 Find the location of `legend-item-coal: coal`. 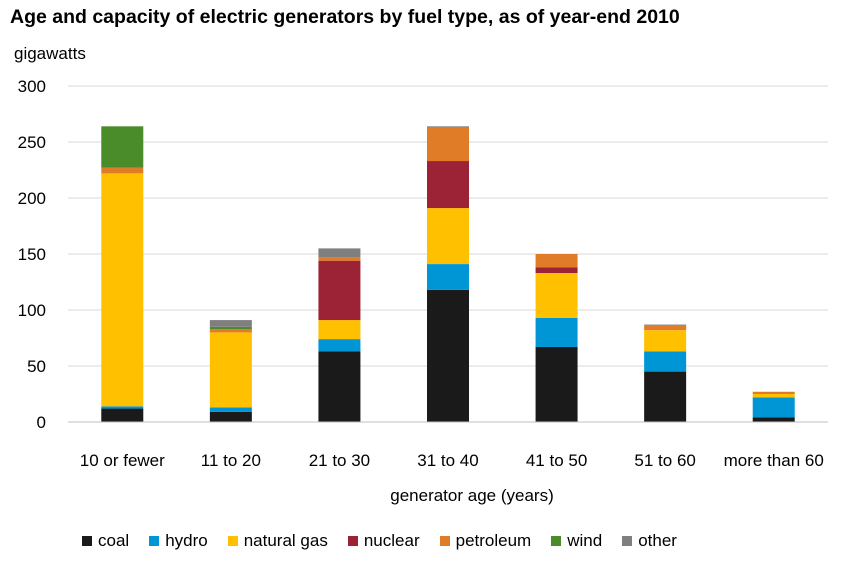

legend-item-coal: coal is located at coordinates (105, 541).